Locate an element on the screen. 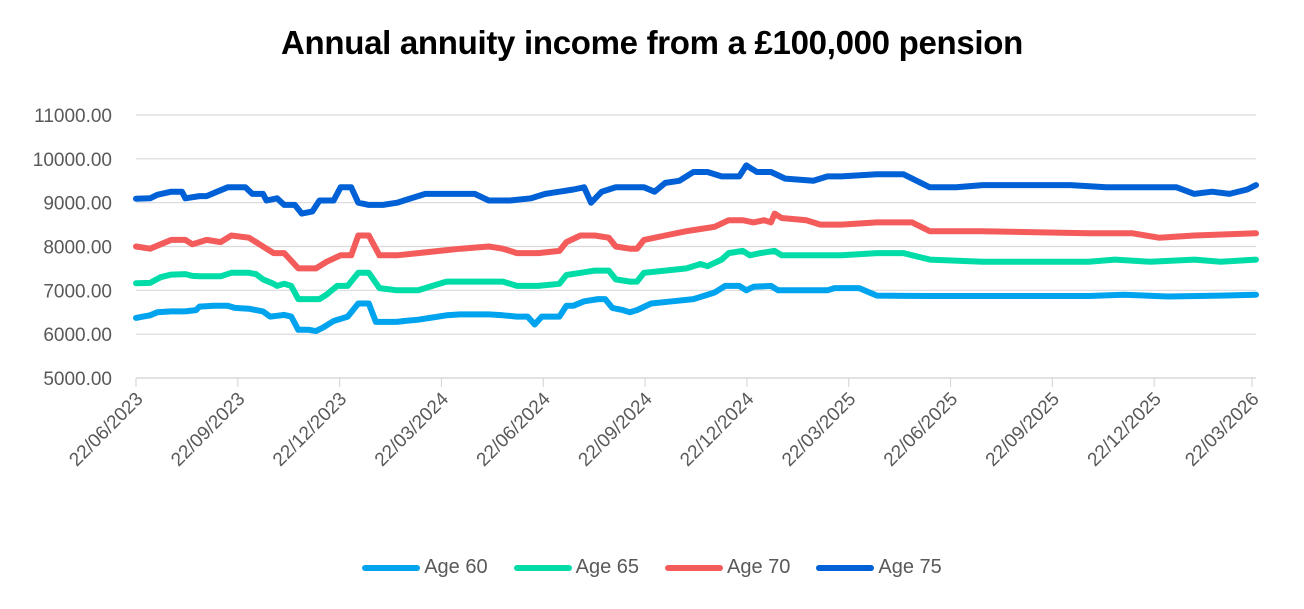  legend-item-age-70: Age 70 is located at coordinates (727, 567).